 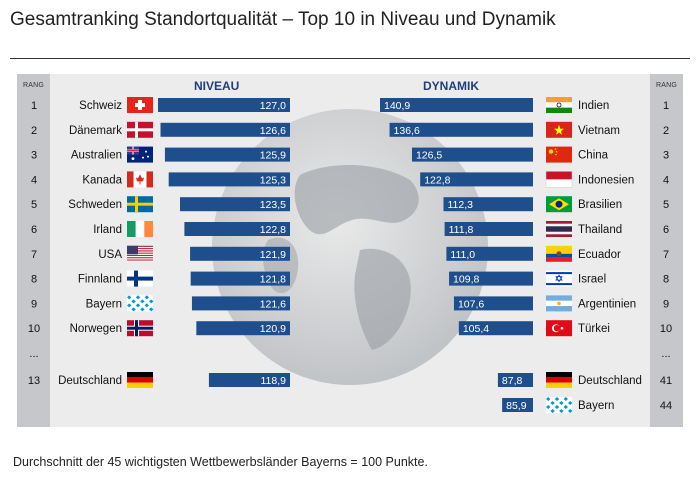 I want to click on dynamik-country-label: Ecuador, so click(x=599, y=255).